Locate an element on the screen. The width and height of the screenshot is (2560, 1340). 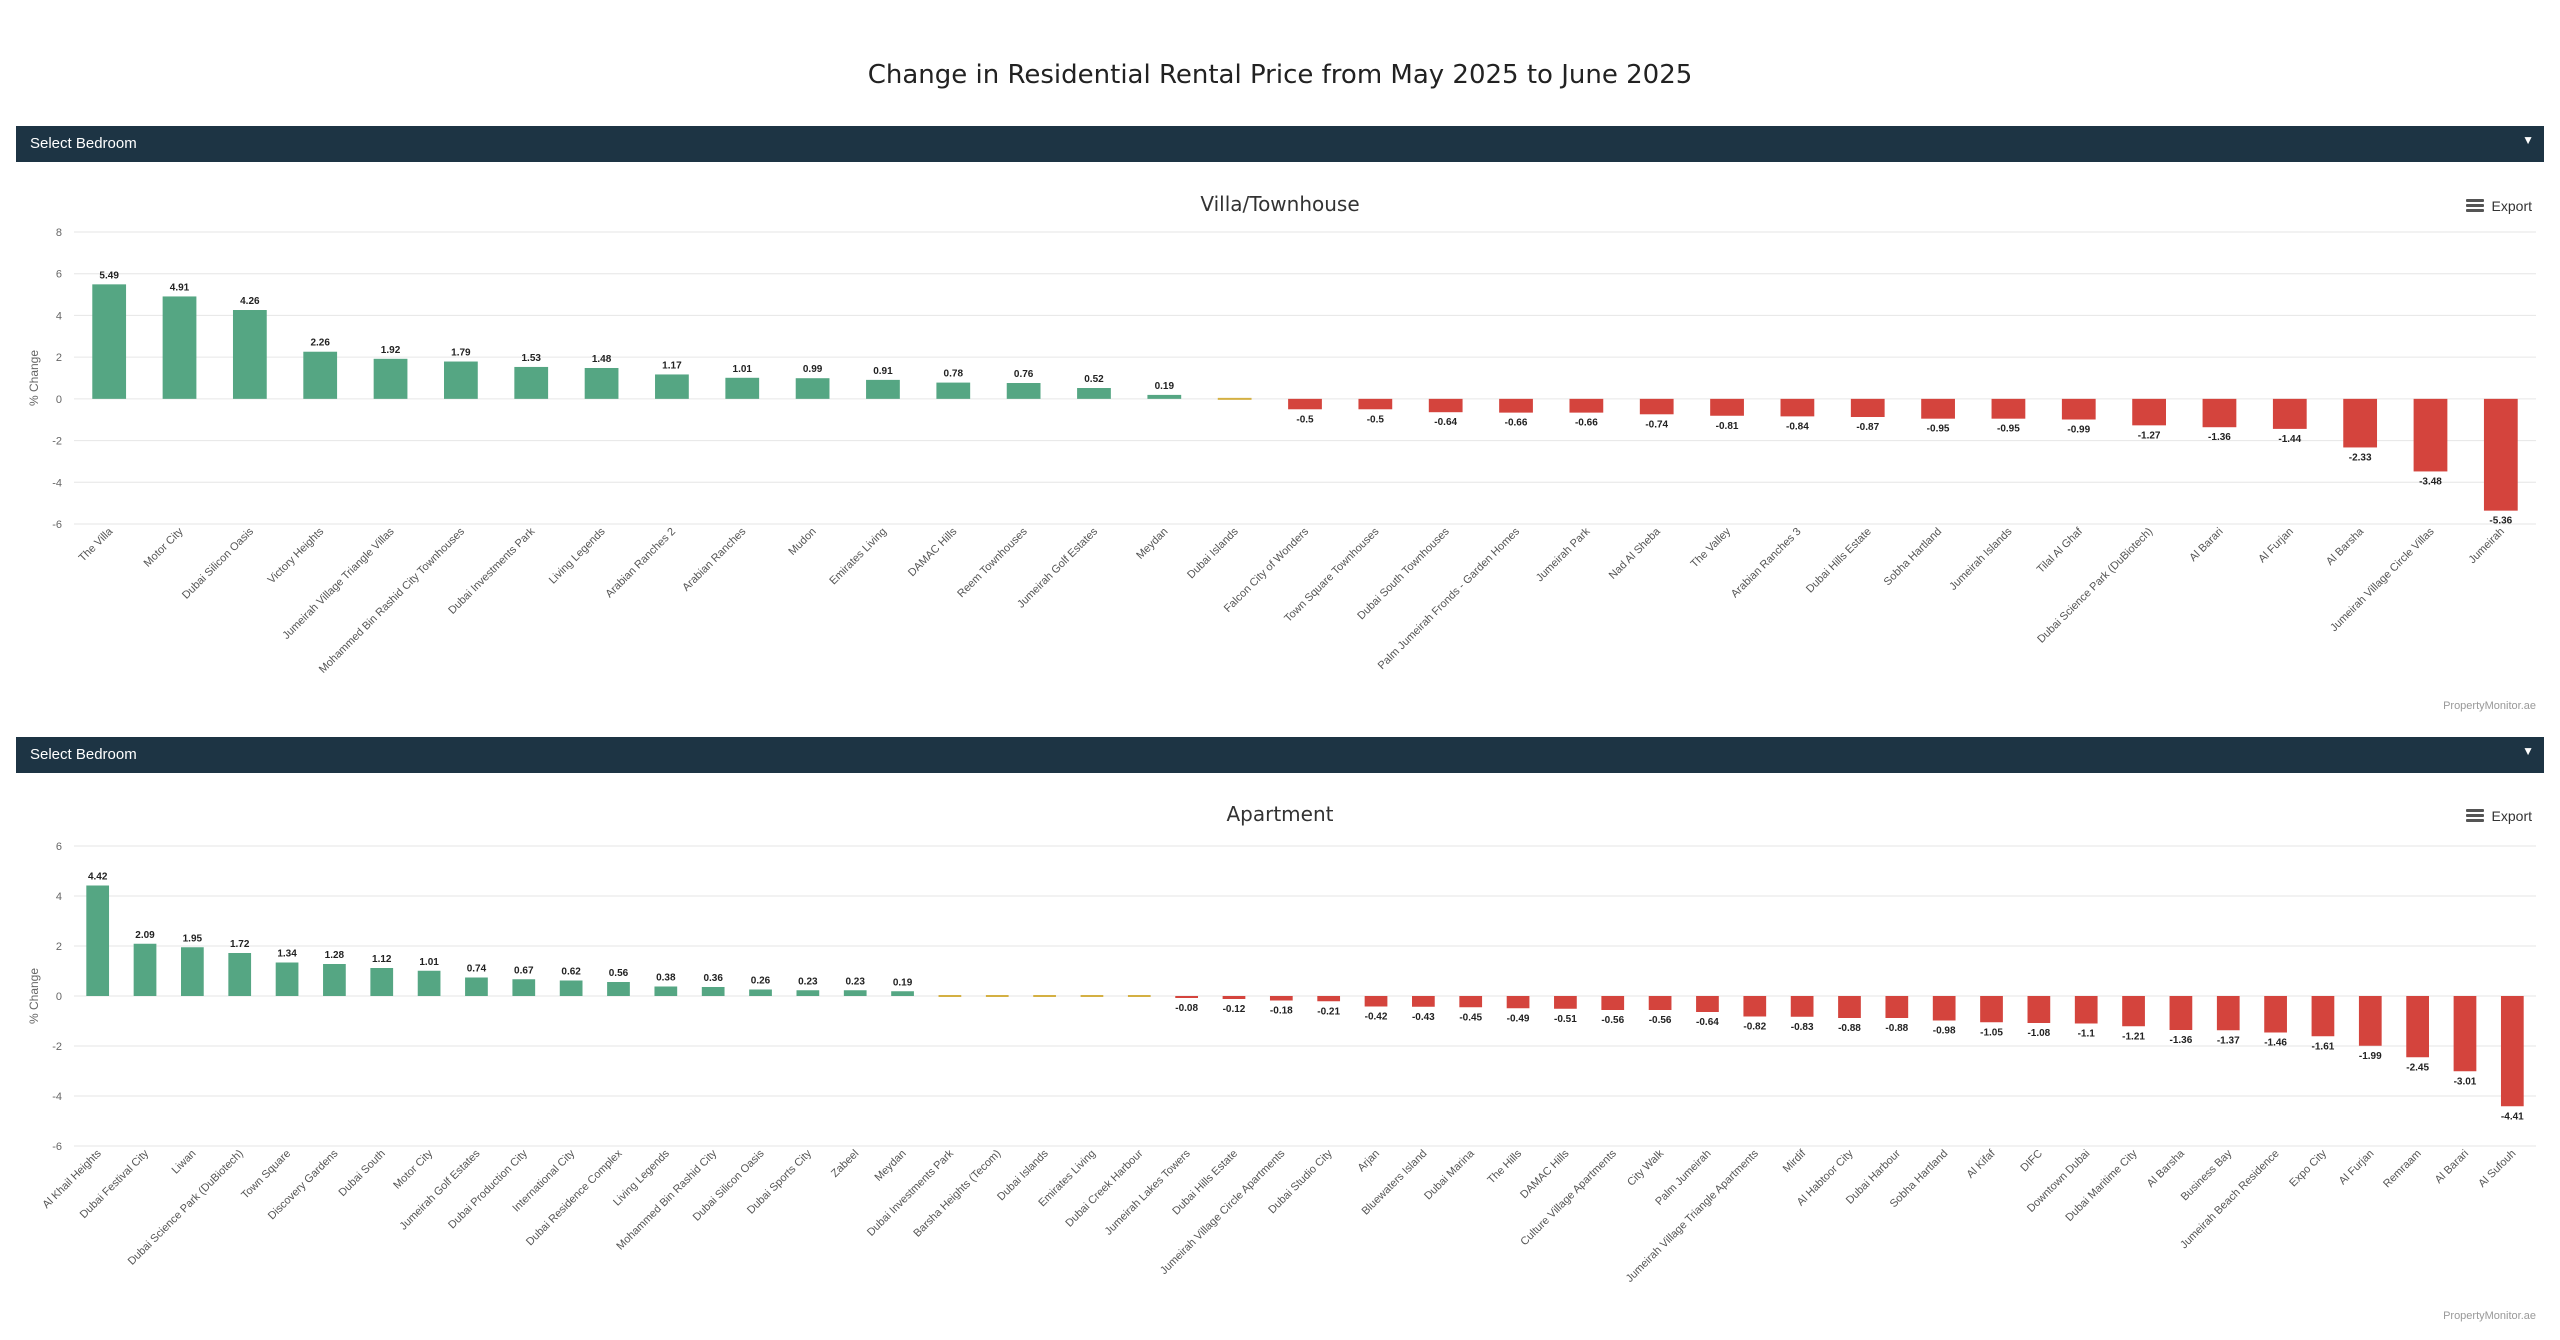
select-bedroom-dropdown-villa: Select Bedroom ▼ is located at coordinates (1280, 144).